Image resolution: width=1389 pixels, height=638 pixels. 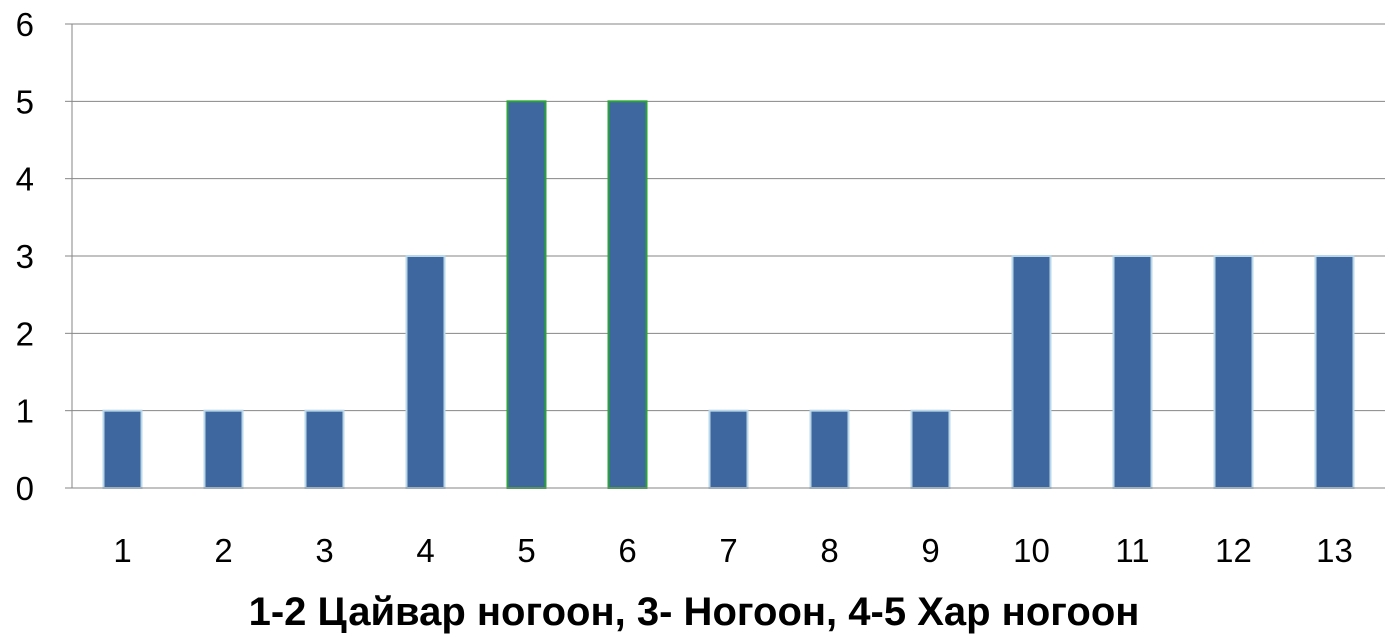 What do you see at coordinates (25, 179) in the screenshot?
I see `y-tick-label: 4` at bounding box center [25, 179].